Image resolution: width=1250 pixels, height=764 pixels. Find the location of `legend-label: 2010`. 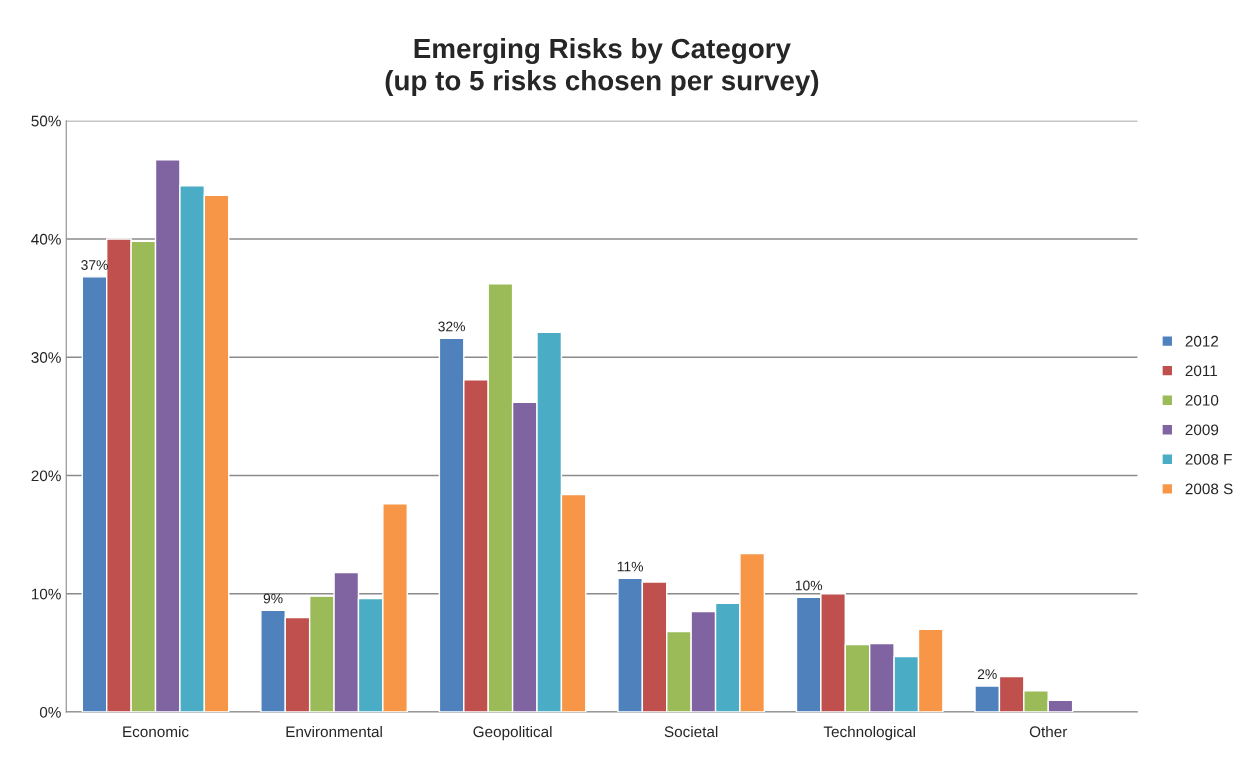

legend-label: 2010 is located at coordinates (1202, 400).